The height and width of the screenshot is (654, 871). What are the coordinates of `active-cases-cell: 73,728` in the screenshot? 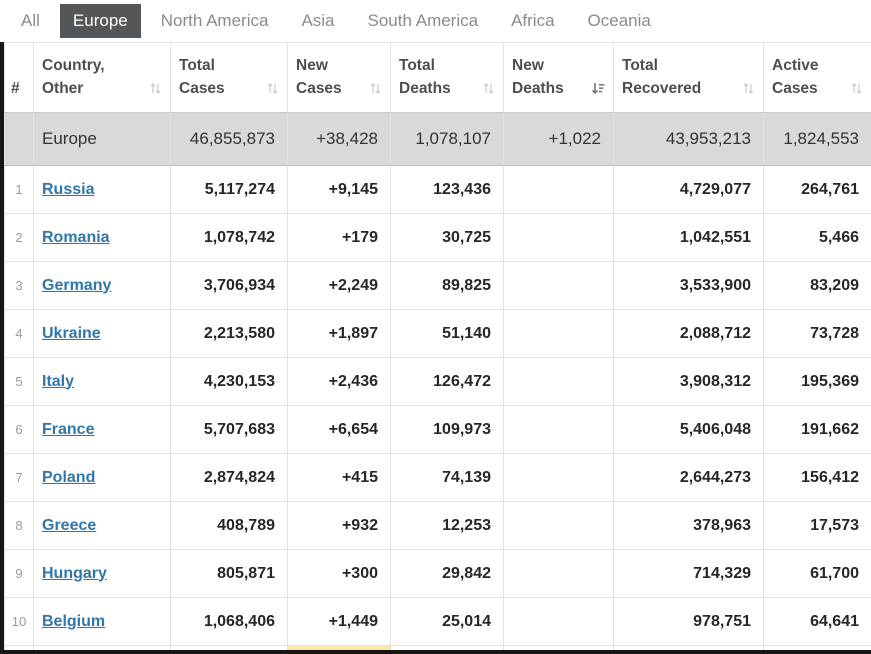 It's located at (817, 333).